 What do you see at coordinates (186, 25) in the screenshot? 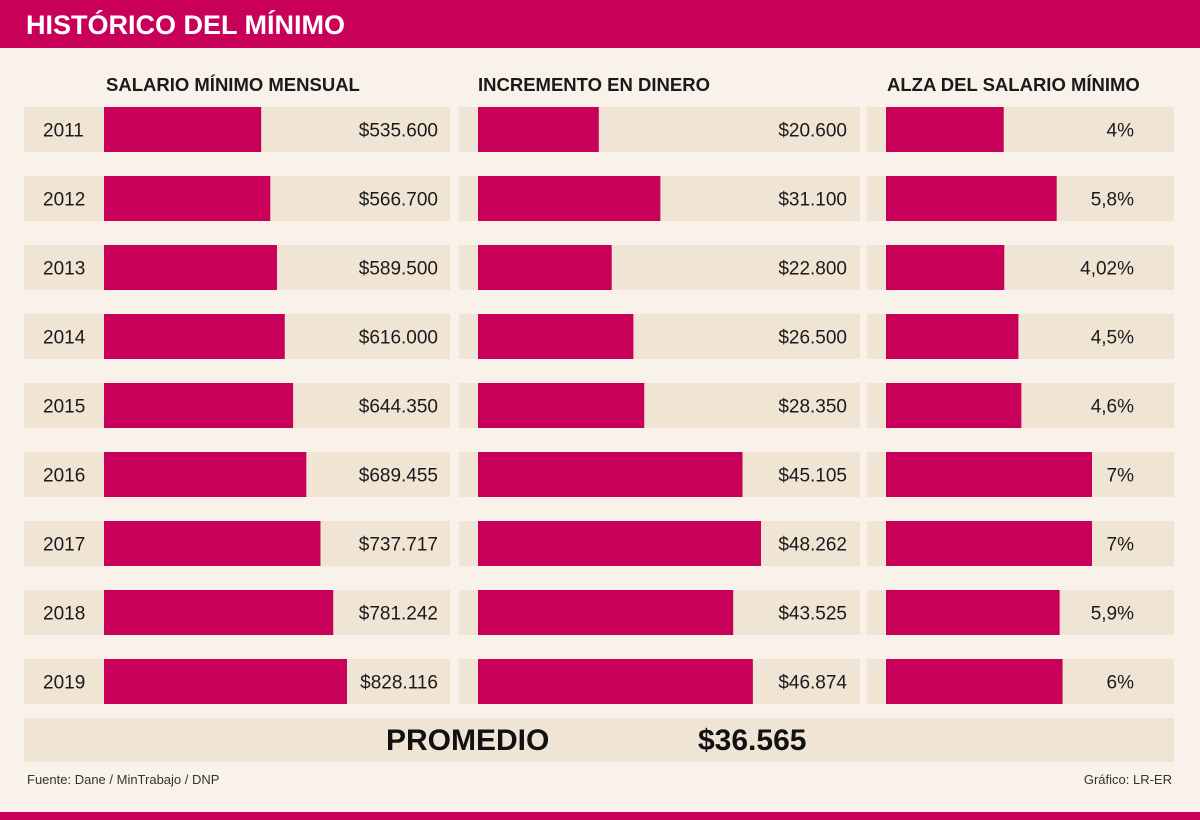
I see `chart-title: HISTÓRICO DEL MÍNIMO` at bounding box center [186, 25].